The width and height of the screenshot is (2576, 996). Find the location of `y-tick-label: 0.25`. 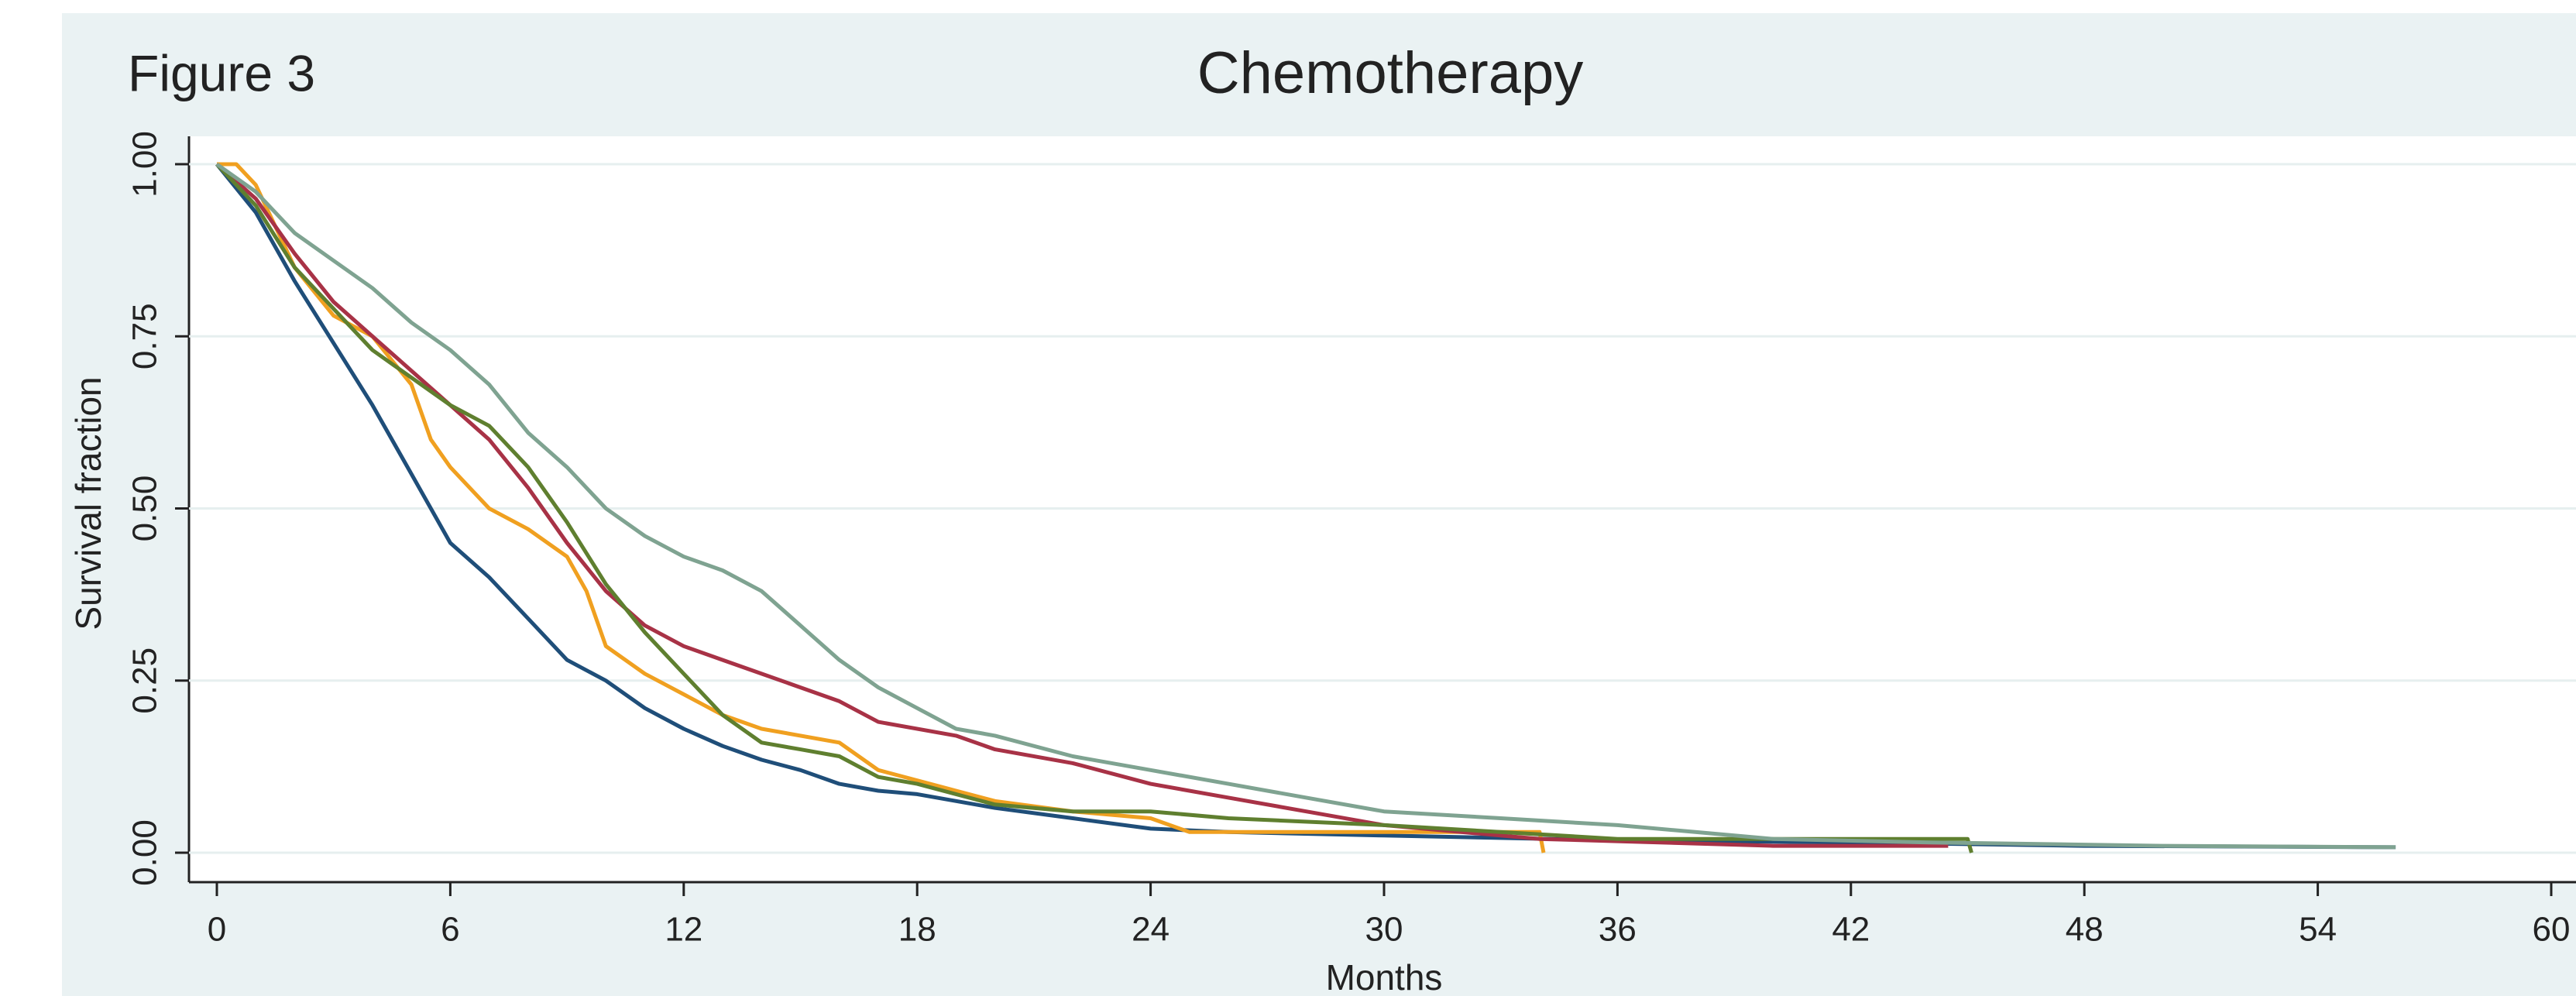

y-tick-label: 0.25 is located at coordinates (145, 681).